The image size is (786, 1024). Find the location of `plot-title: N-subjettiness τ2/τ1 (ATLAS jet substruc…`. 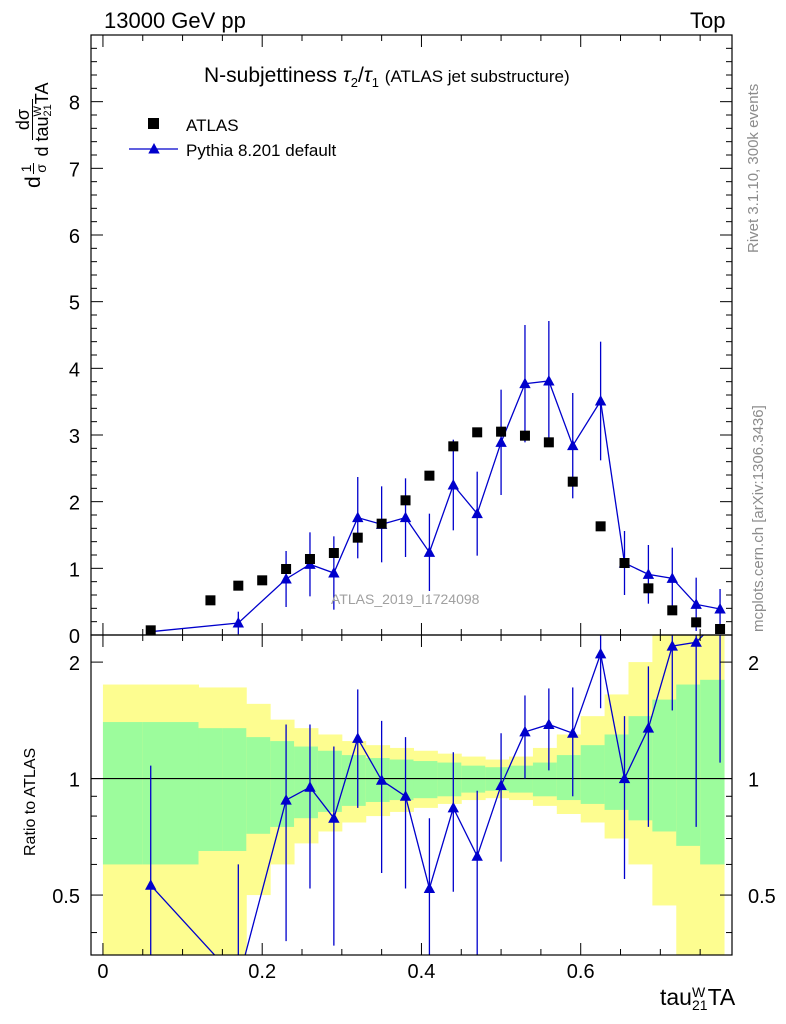

plot-title: N-subjettiness τ2/τ1 (ATLAS jet substruc… is located at coordinates (387, 77).